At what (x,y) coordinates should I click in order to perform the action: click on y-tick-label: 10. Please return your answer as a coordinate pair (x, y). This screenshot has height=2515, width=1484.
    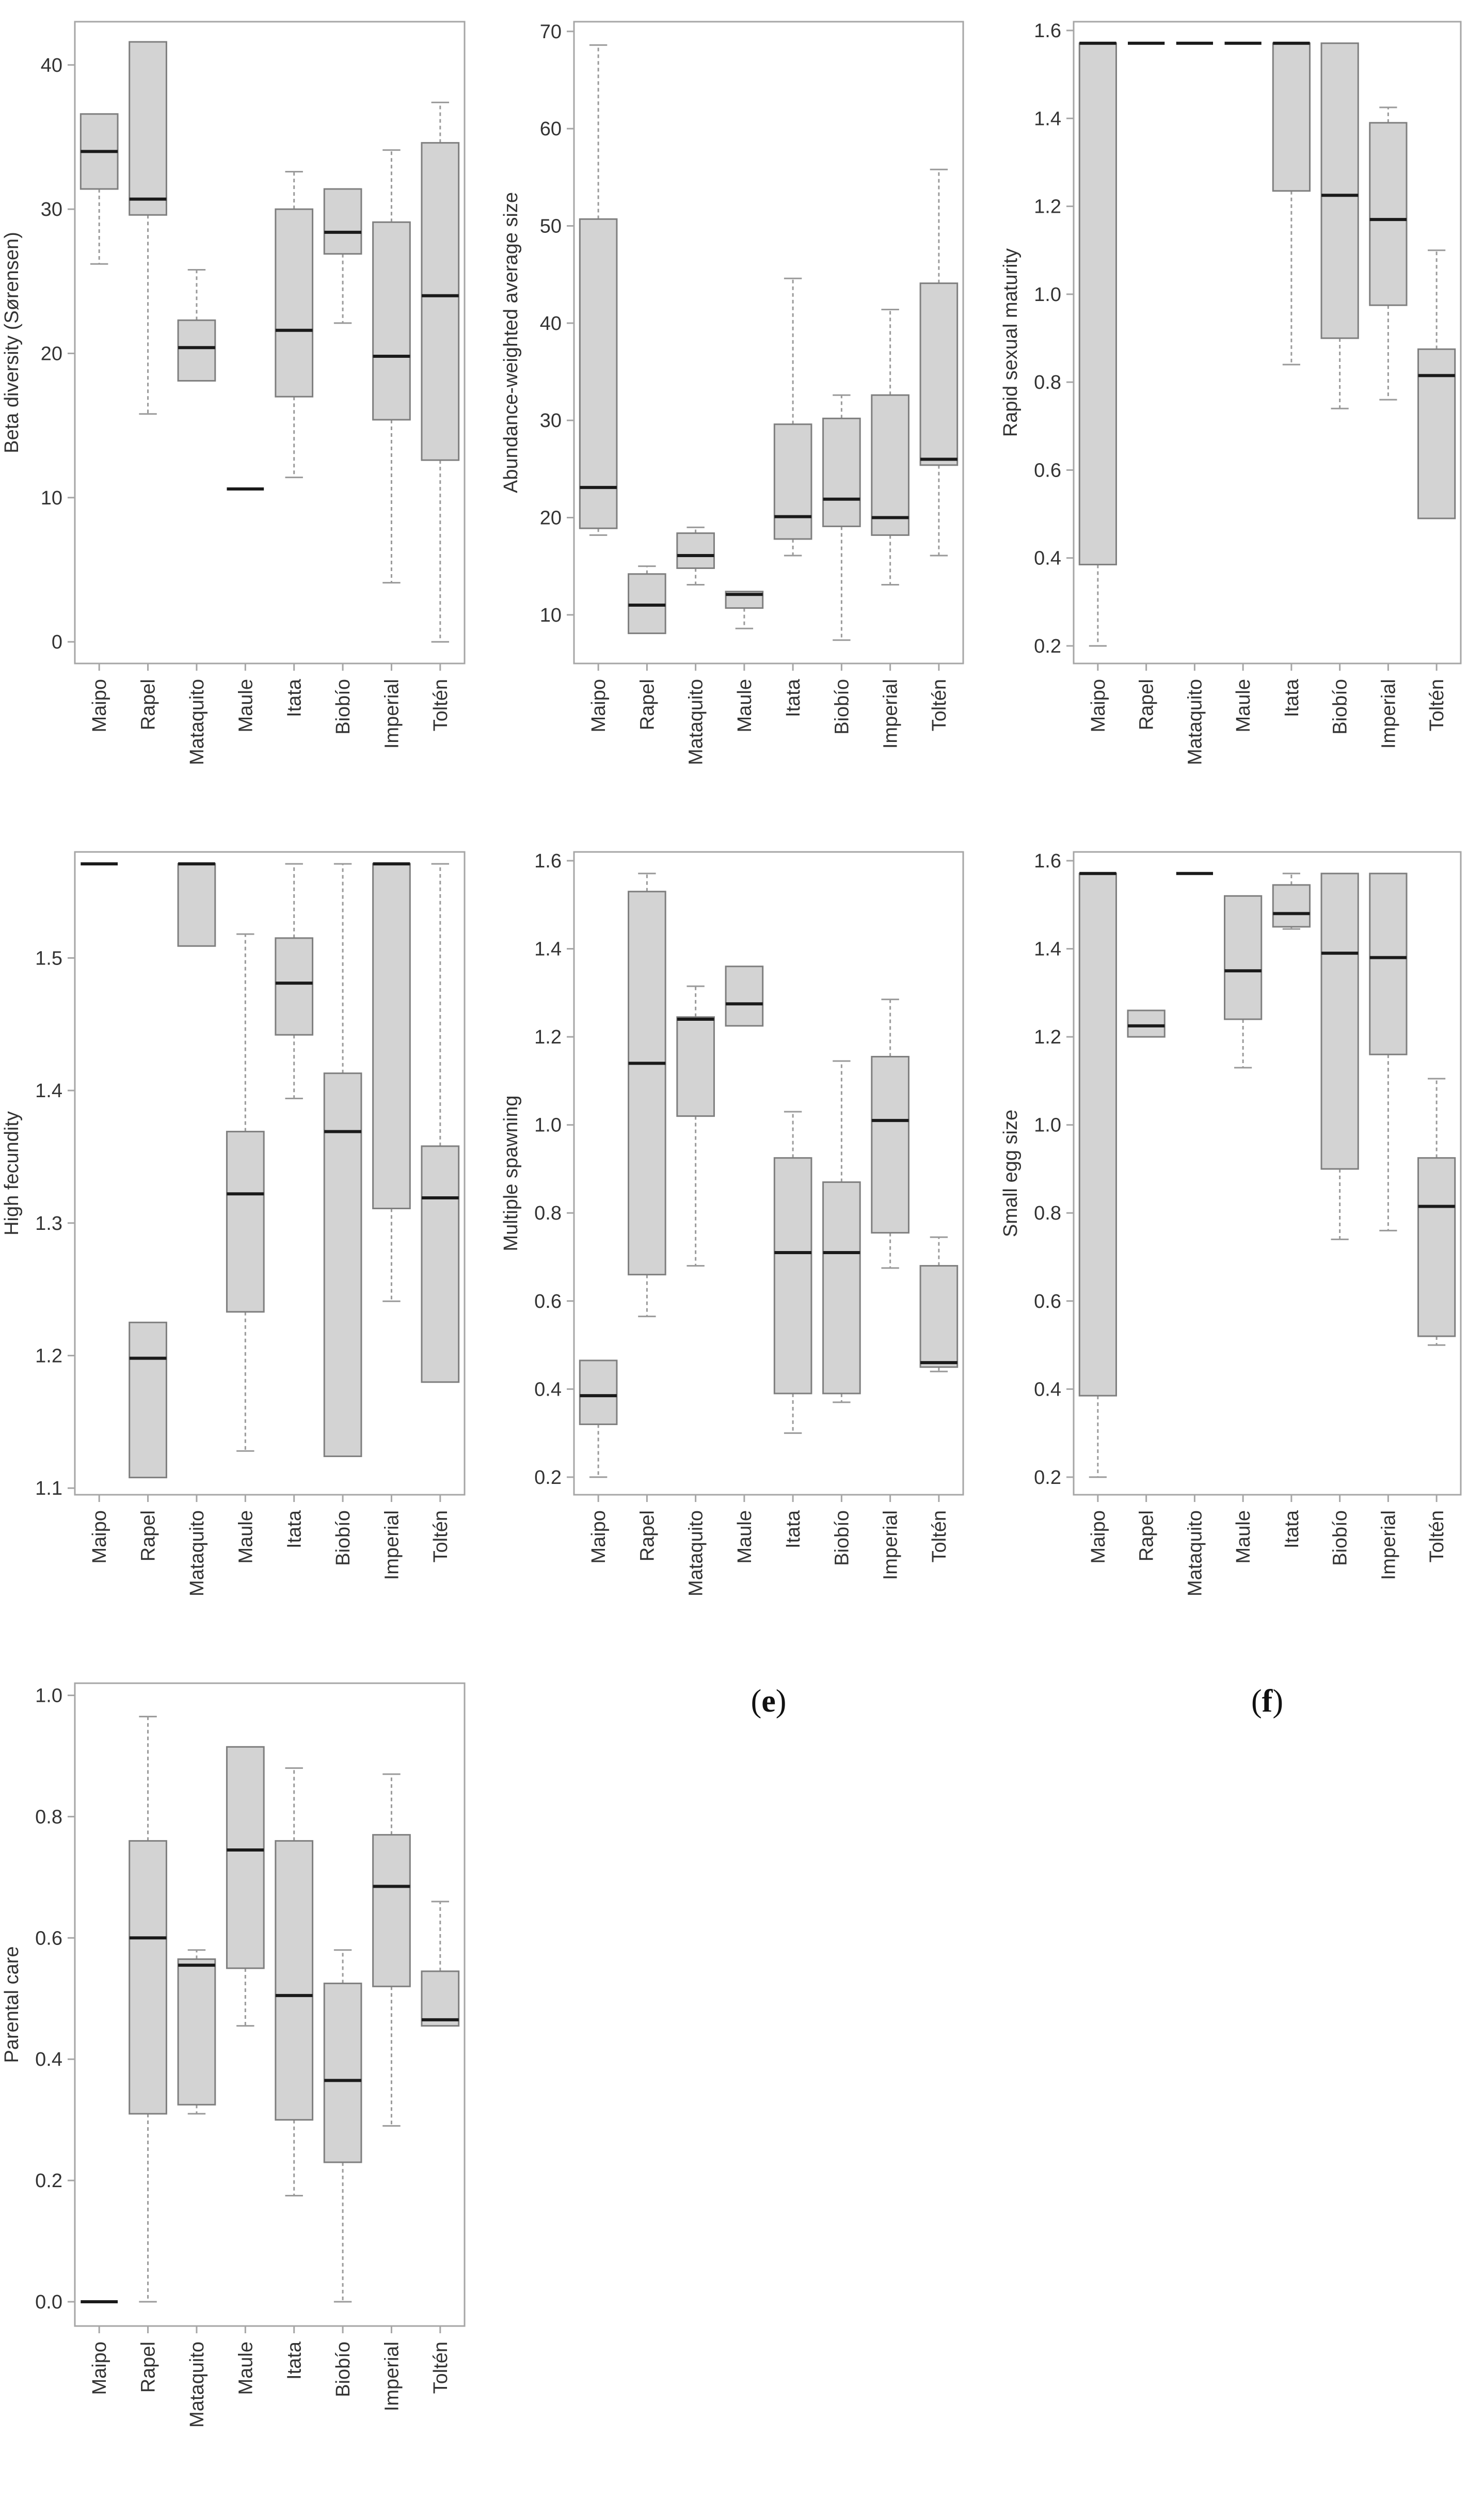
    Looking at the image, I should click on (551, 616).